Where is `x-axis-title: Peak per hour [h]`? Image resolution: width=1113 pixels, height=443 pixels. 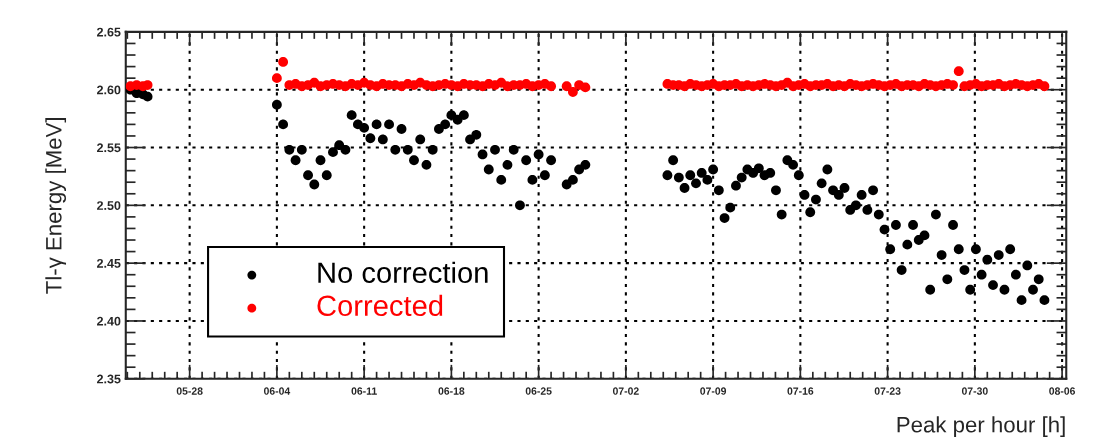
x-axis-title: Peak per hour [h] is located at coordinates (981, 426).